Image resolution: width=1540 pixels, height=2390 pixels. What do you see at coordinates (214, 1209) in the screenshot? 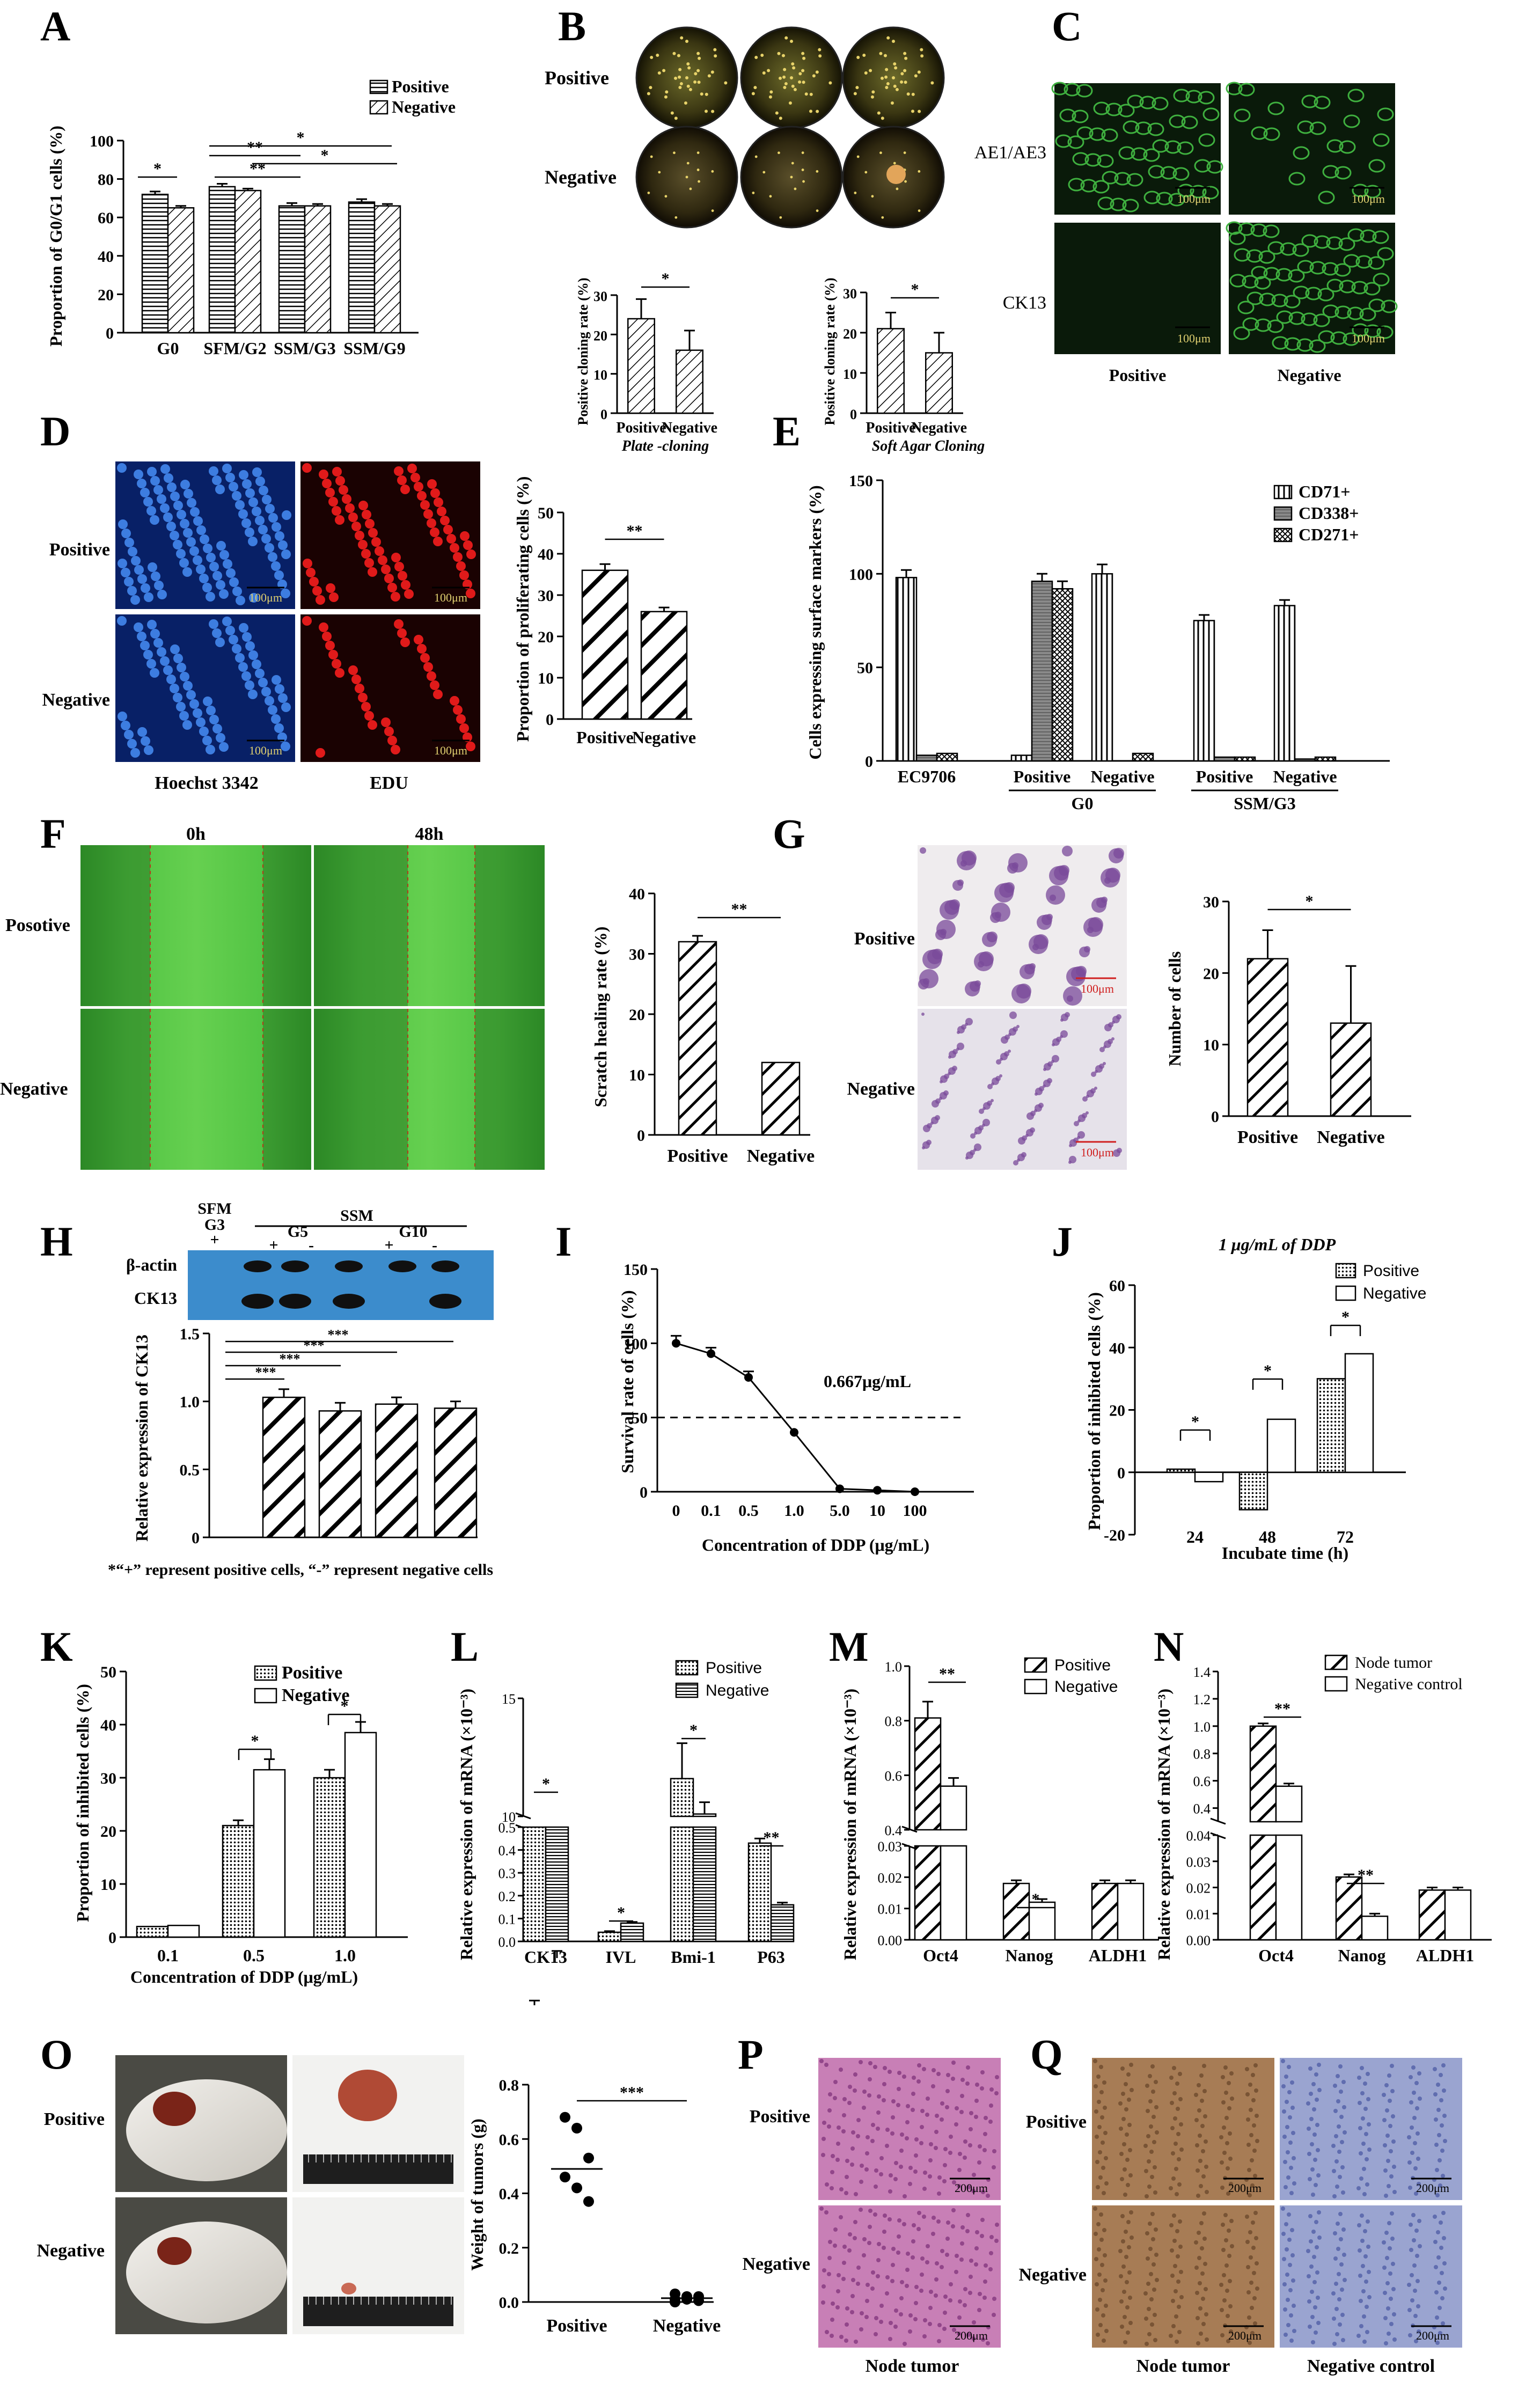
I see `blot-header: SFM` at bounding box center [214, 1209].